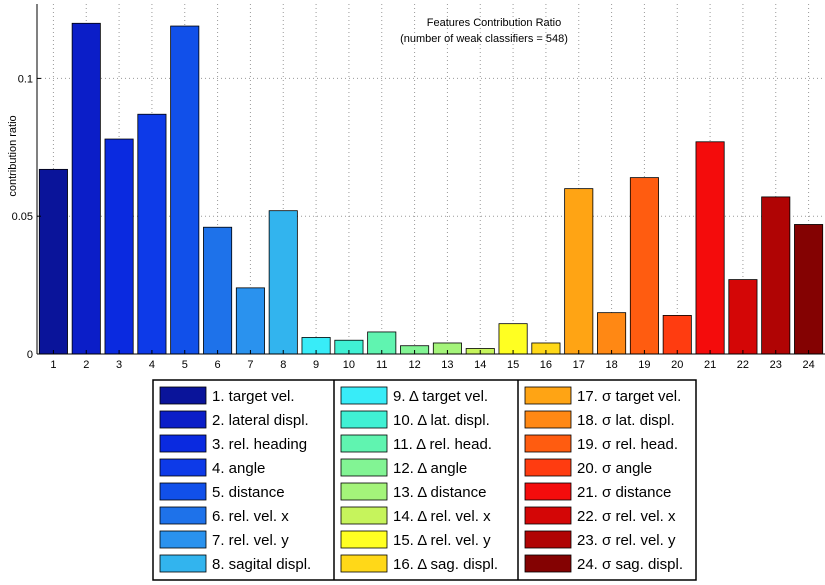 This screenshot has height=585, width=825. What do you see at coordinates (546, 365) in the screenshot?
I see `x-tick-label: 16` at bounding box center [546, 365].